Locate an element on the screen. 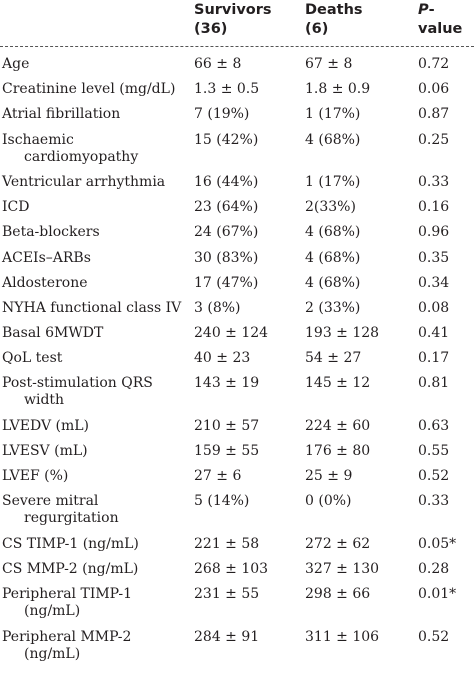 The width and height of the screenshot is (474, 697). pvalue-cell: 0.08 is located at coordinates (434, 307).